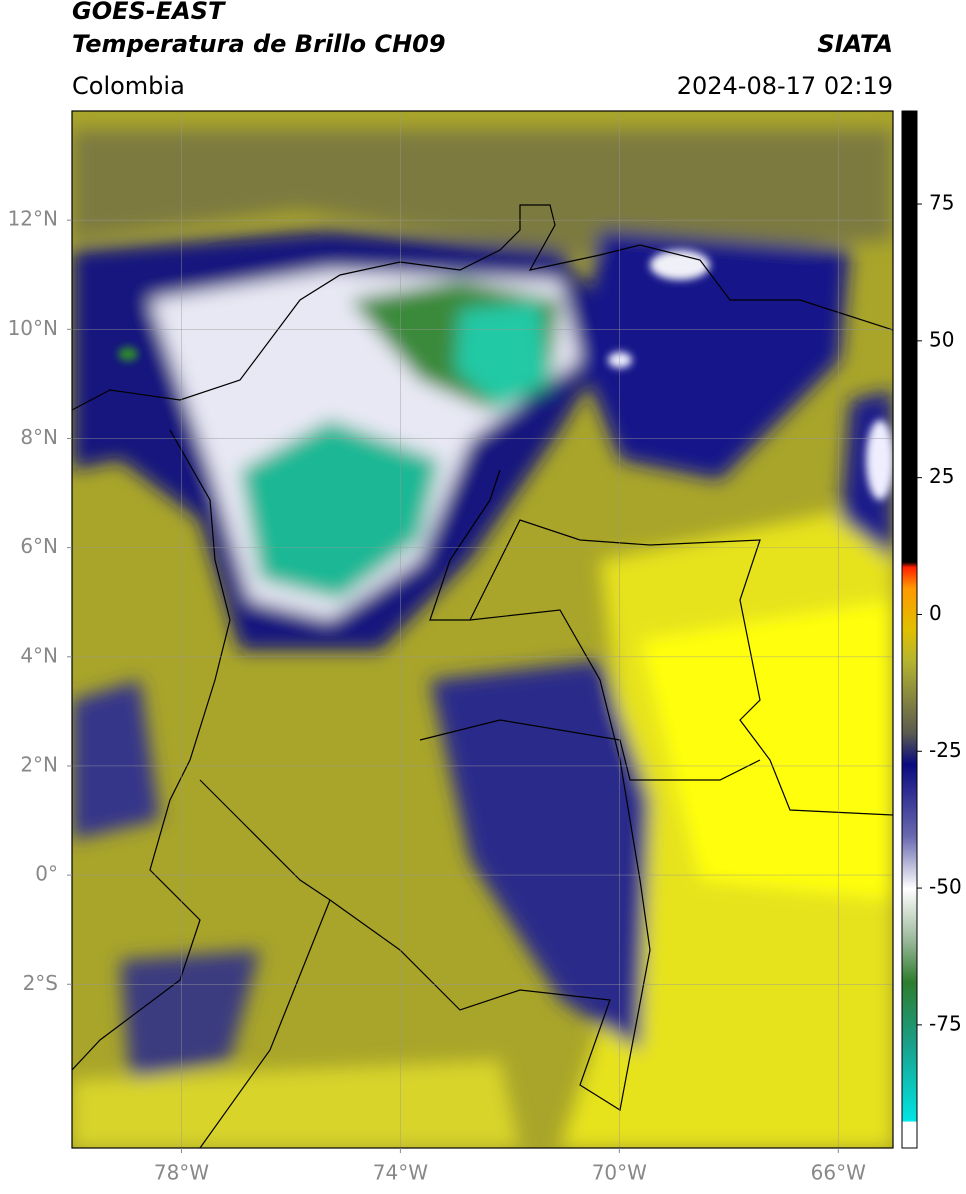  Describe the element at coordinates (259, 44) in the screenshot. I see `subtitle: Temperatura de Brillo CH09` at that location.